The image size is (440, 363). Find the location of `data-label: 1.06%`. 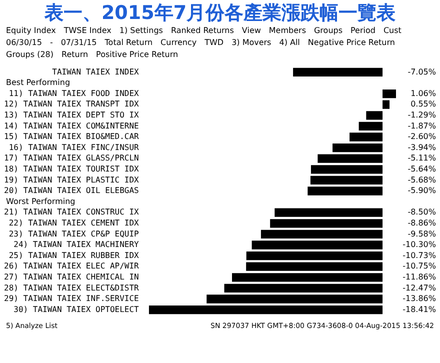

data-label: 1.06% is located at coordinates (423, 93).